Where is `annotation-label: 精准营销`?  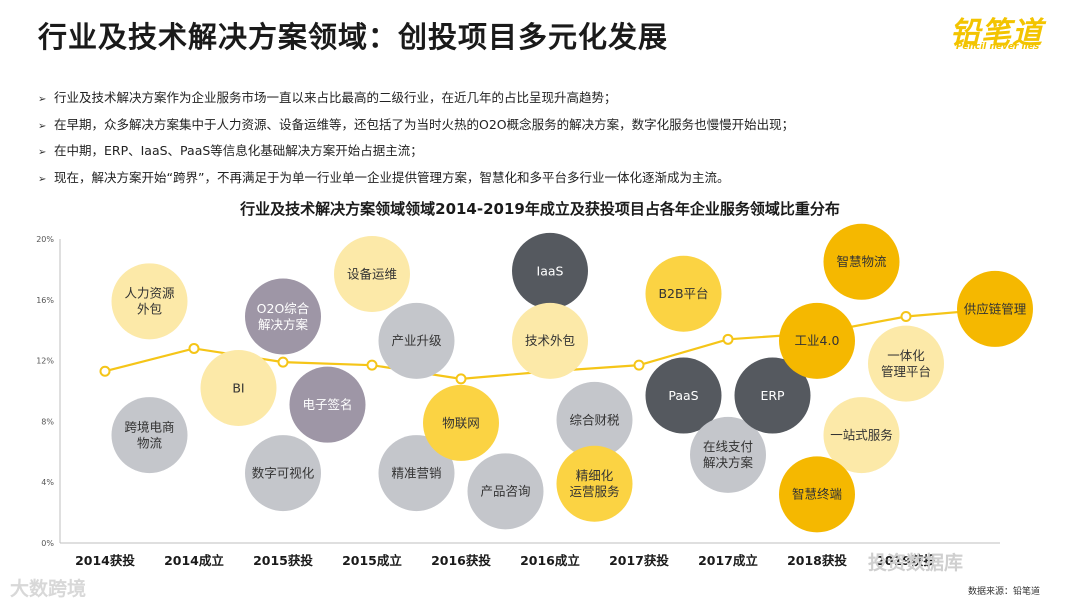 annotation-label: 精准营销 is located at coordinates (416, 472).